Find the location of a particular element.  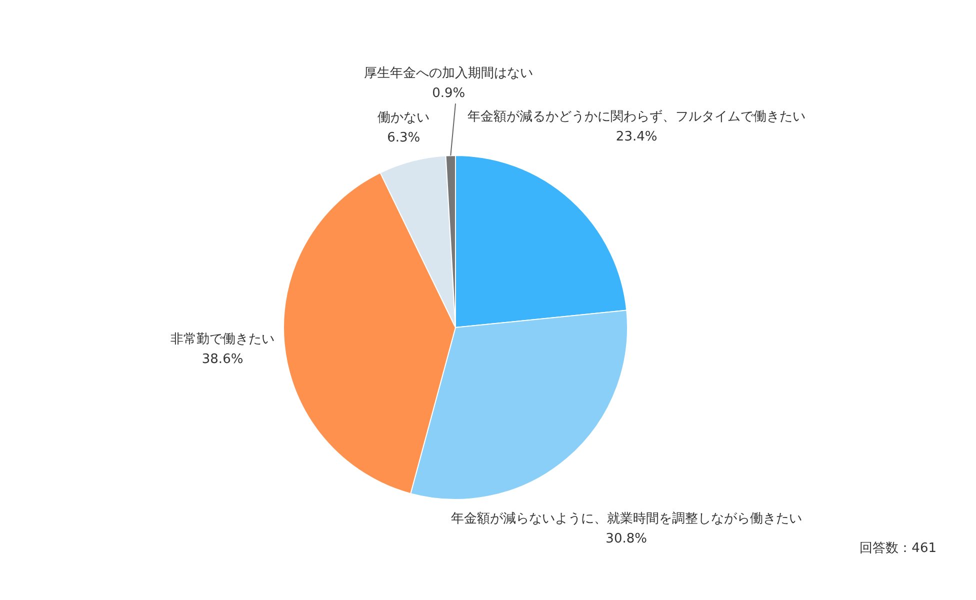

text: 回答数：461 is located at coordinates (898, 548).